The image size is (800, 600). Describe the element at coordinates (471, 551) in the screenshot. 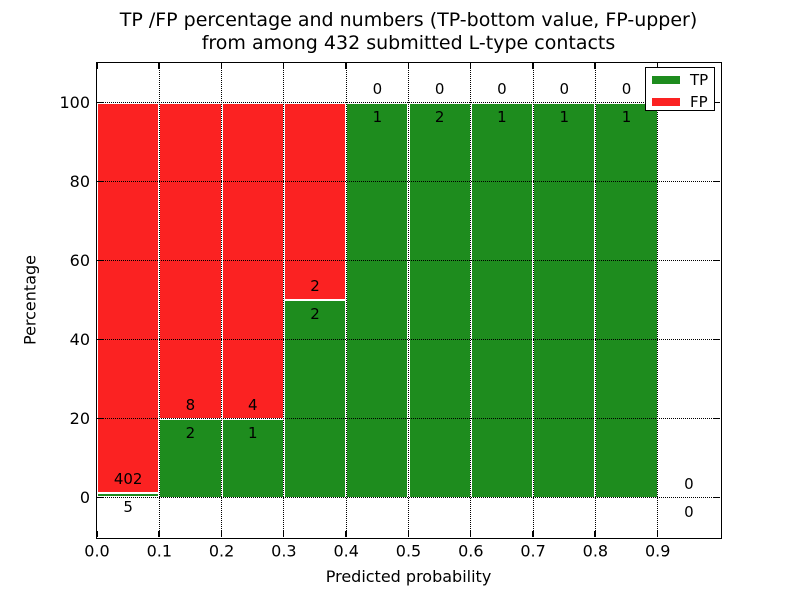

I see `x-tick-label: 0.6` at that location.